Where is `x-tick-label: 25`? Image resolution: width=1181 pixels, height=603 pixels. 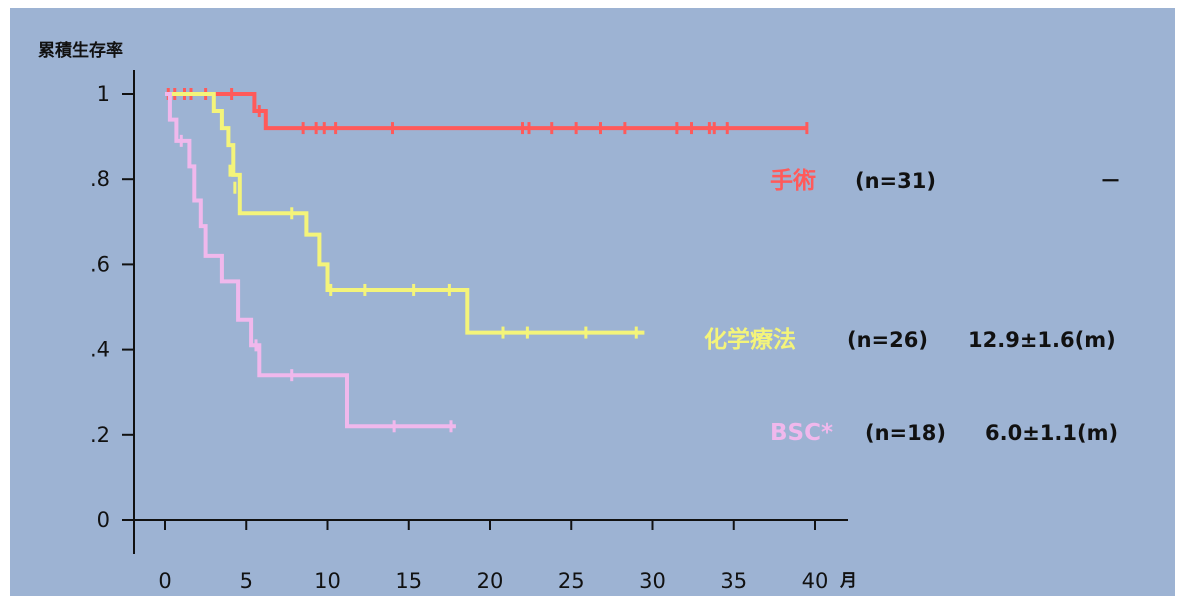 x-tick-label: 25 is located at coordinates (571, 581).